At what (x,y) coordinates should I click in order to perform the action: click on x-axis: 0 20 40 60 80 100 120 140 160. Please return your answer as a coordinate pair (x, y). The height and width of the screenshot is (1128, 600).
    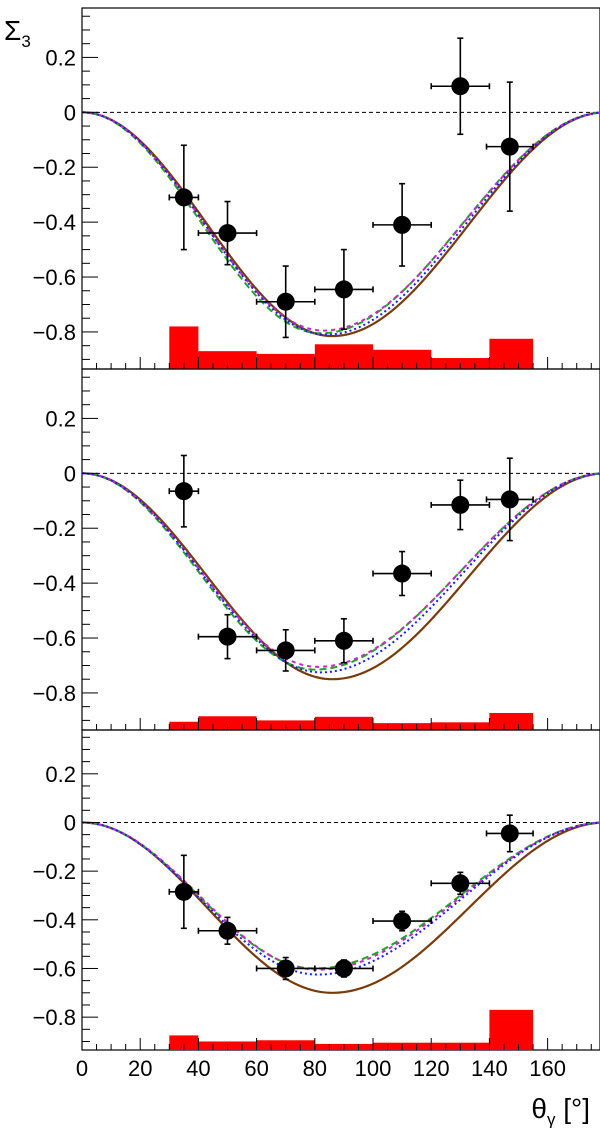
    Looking at the image, I should click on (334, 1059).